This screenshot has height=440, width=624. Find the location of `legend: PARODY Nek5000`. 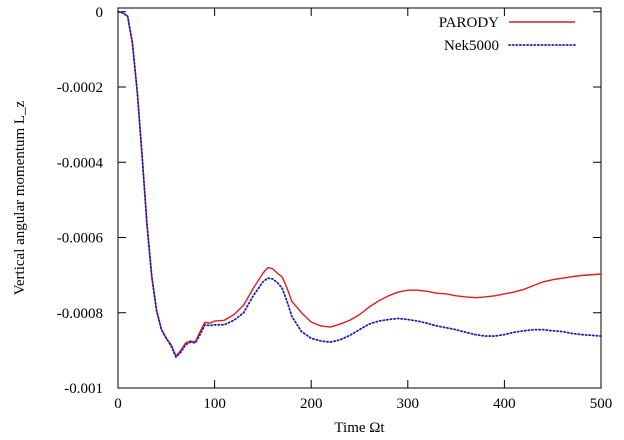

legend: PARODY Nek5000 is located at coordinates (507, 34).